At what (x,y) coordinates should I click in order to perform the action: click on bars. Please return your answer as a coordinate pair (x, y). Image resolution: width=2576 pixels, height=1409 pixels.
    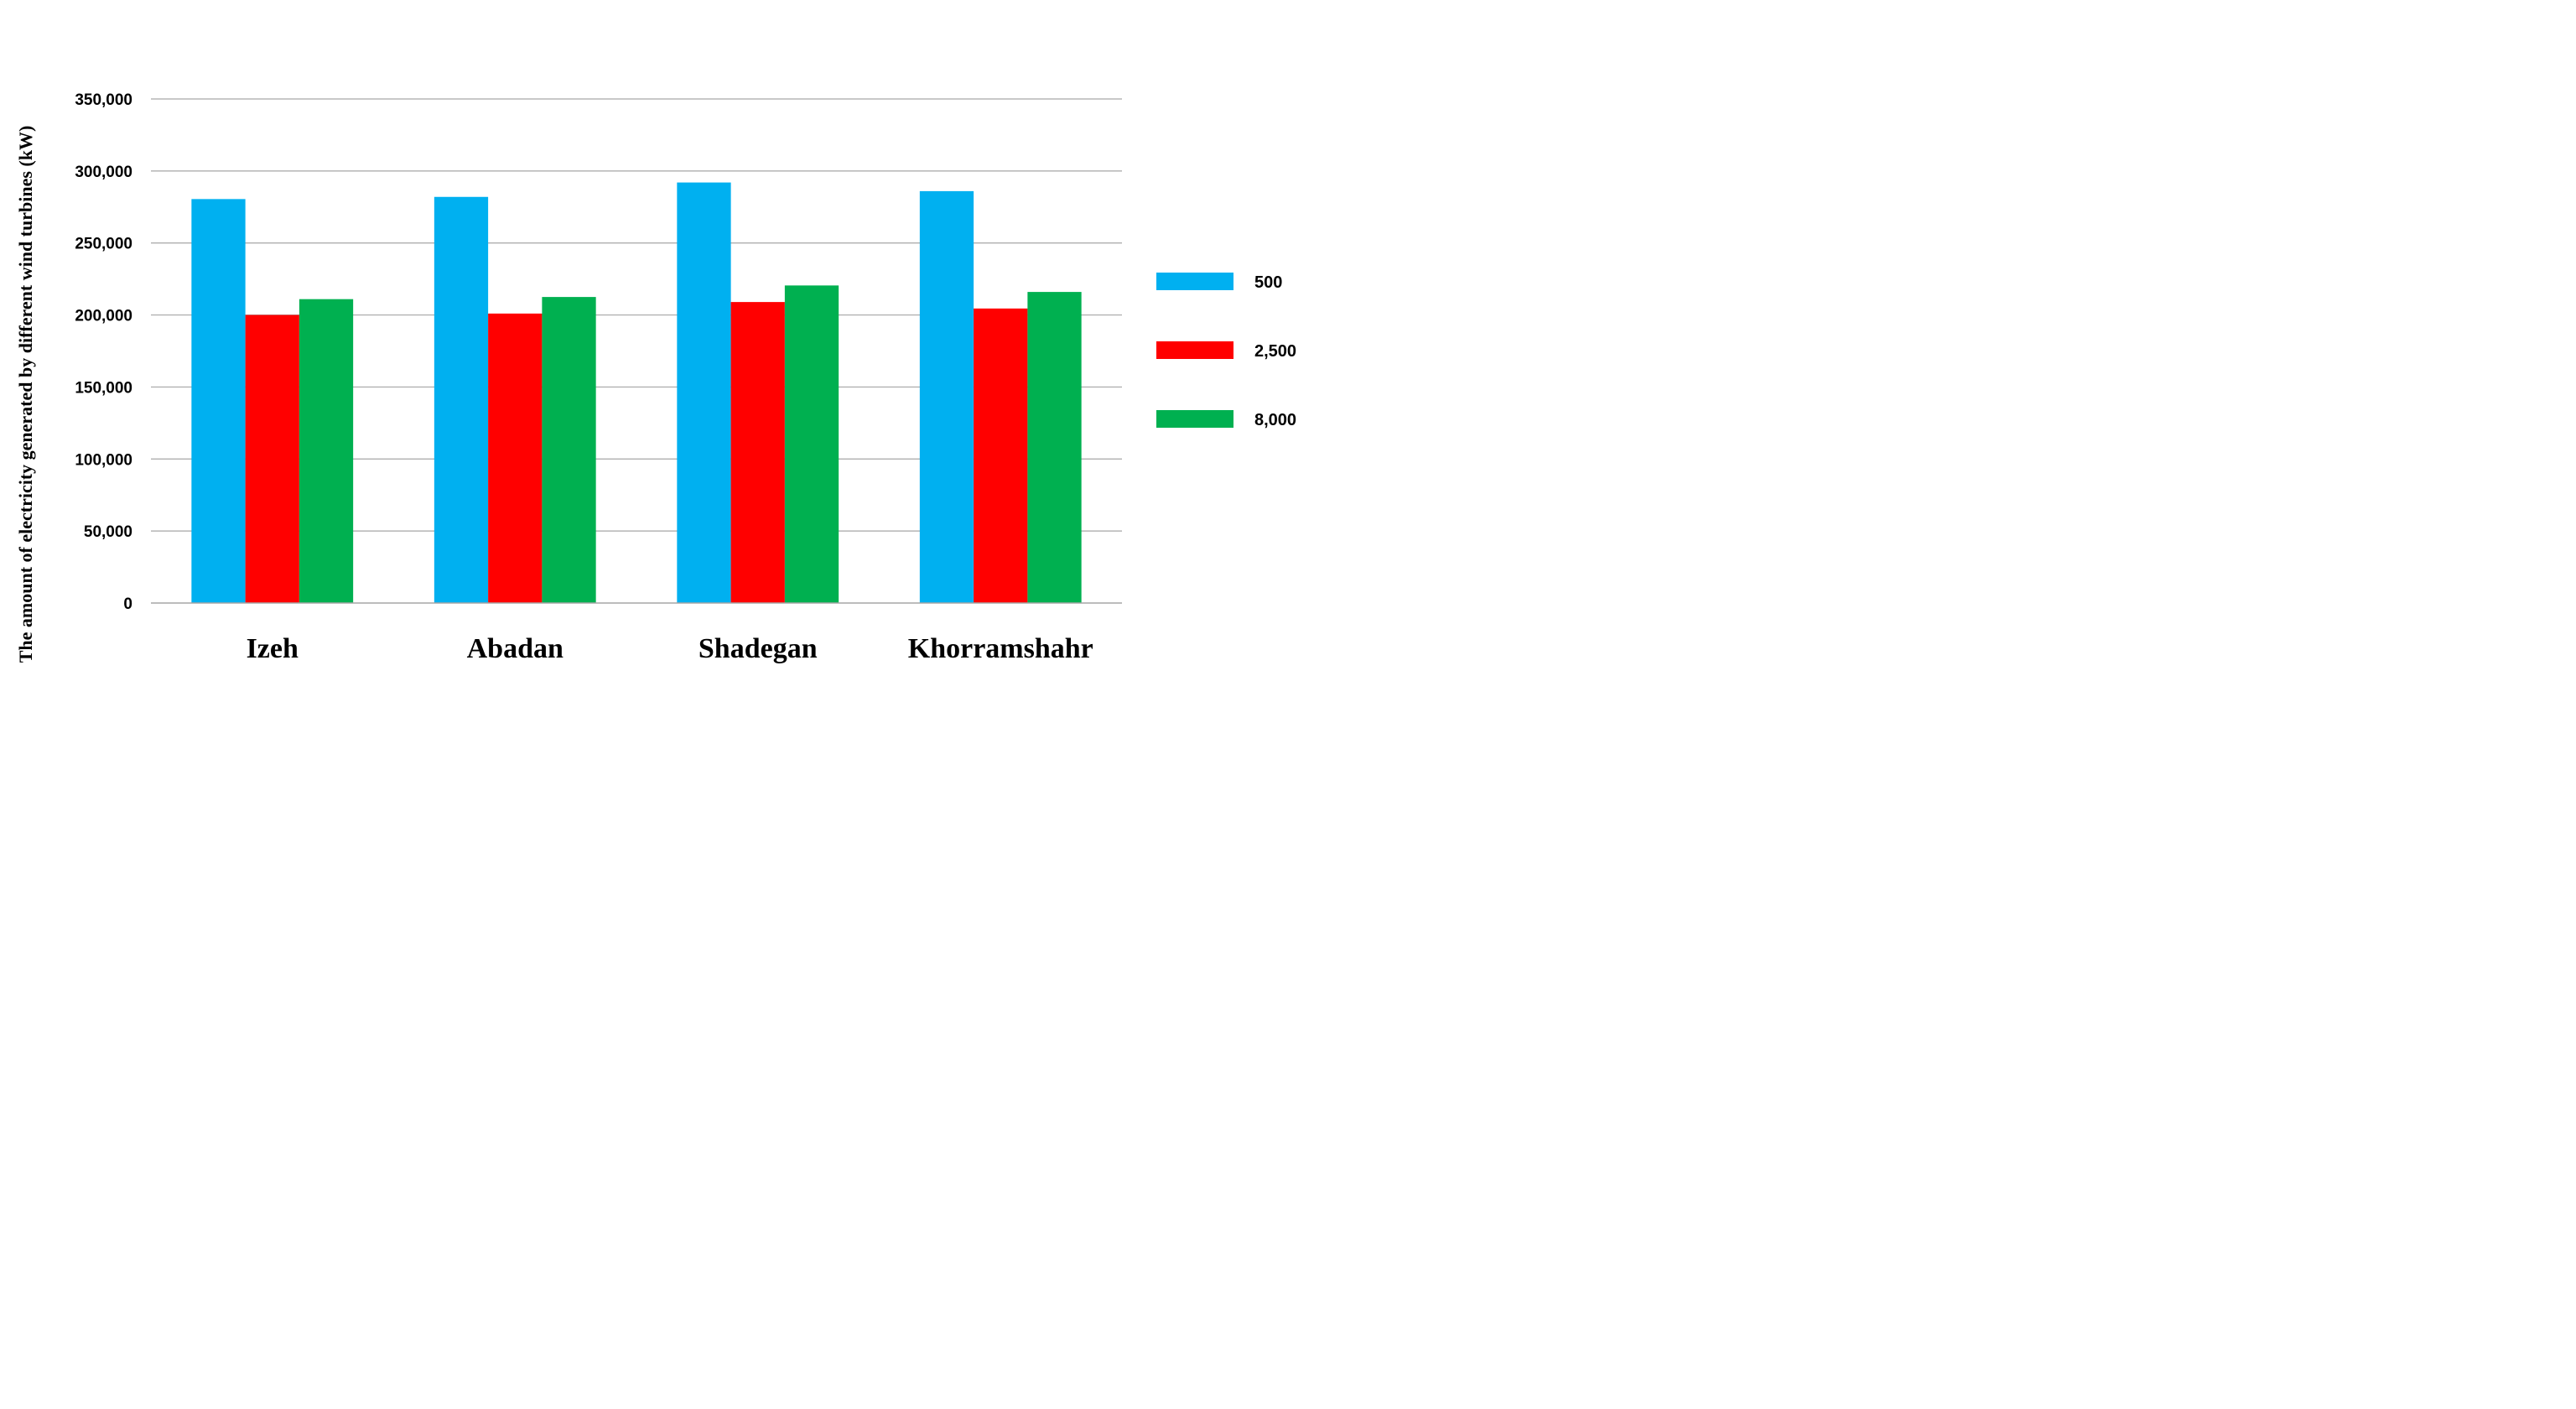
    Looking at the image, I should click on (636, 392).